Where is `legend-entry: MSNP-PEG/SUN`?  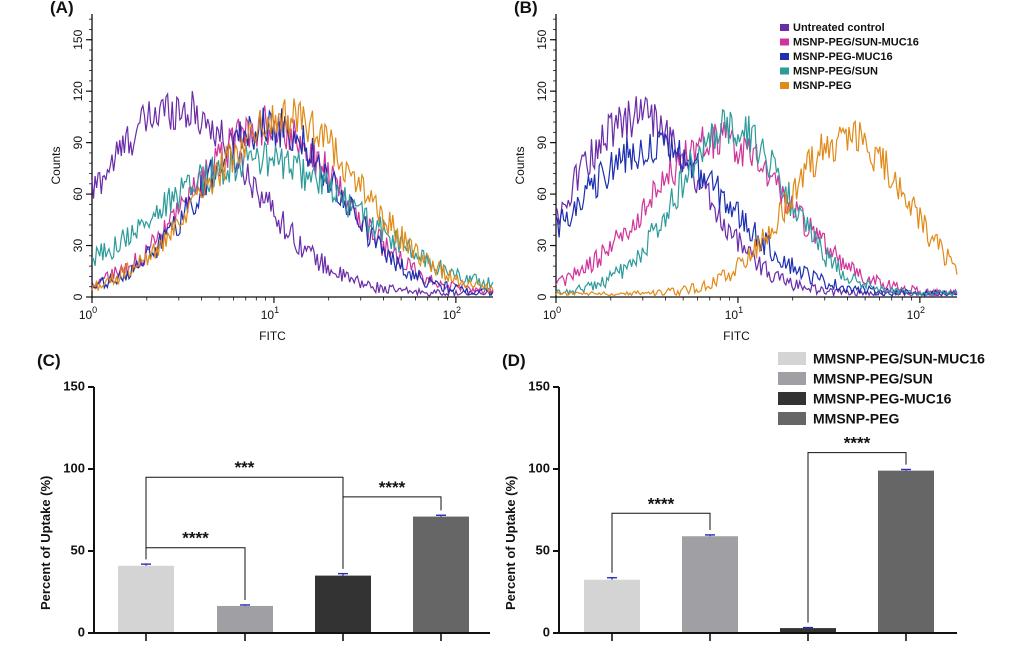
legend-entry: MSNP-PEG/SUN is located at coordinates (835, 72).